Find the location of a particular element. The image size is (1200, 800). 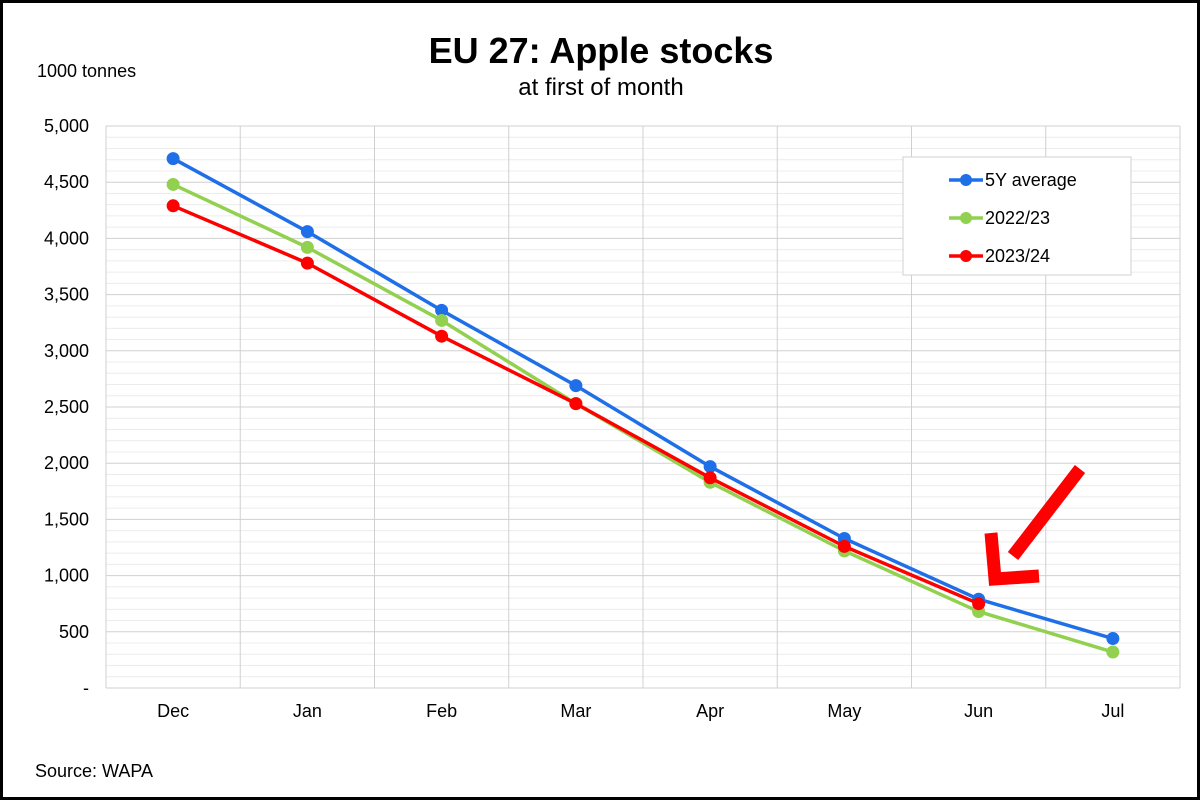

legend-label: 2023/24 is located at coordinates (1017, 256).